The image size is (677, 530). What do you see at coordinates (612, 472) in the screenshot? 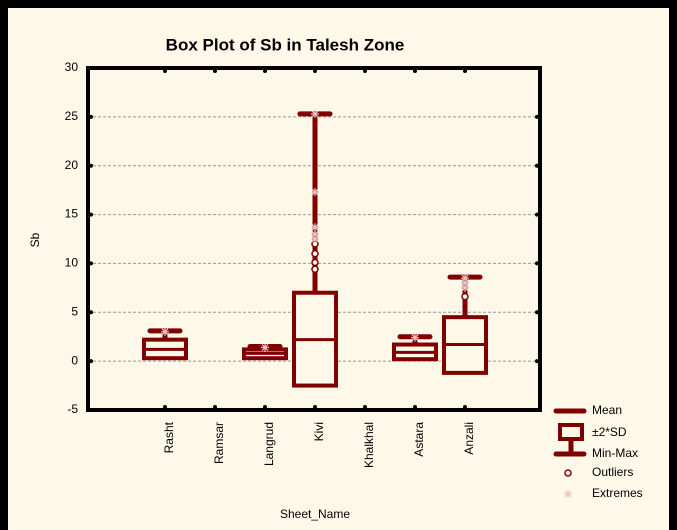
I see `legend-label: Outliers` at bounding box center [612, 472].